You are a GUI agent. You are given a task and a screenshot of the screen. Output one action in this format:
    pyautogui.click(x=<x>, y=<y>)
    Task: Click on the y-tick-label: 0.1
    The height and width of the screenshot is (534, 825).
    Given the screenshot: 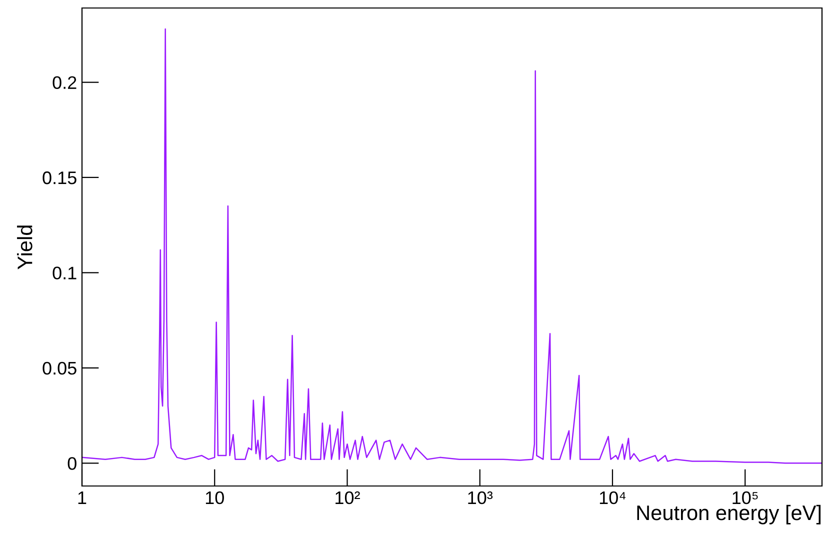 What is the action you would take?
    pyautogui.click(x=64, y=273)
    